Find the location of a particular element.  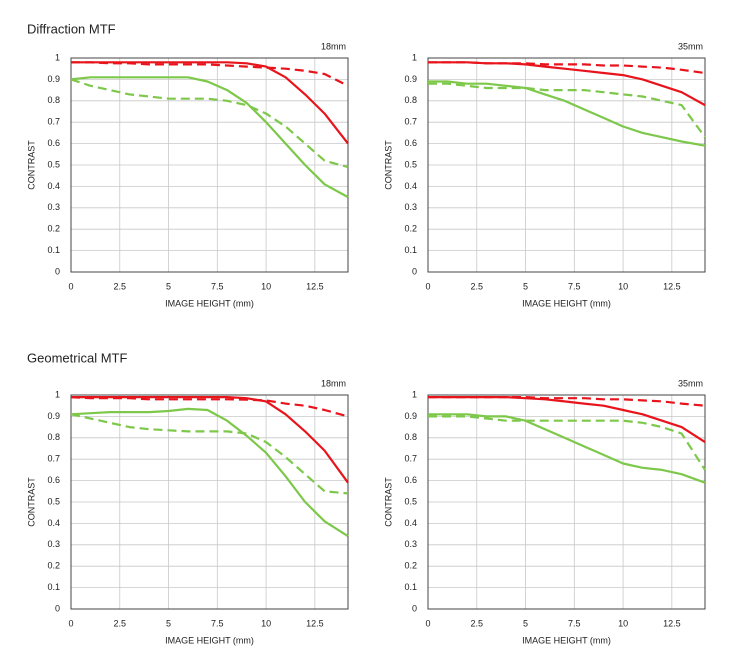

section-heading: Geometrical MTF is located at coordinates (77, 357).